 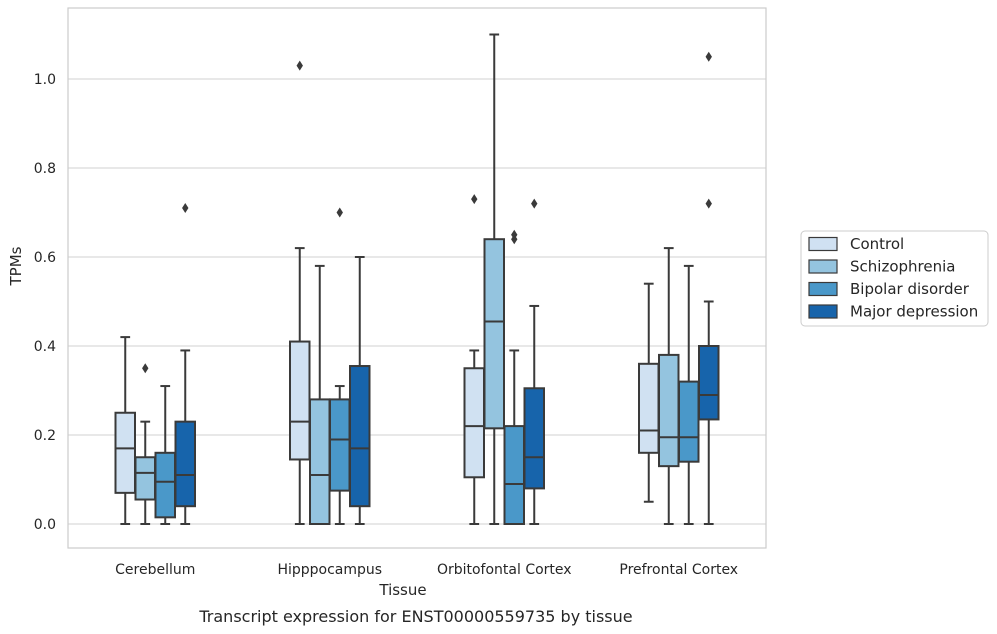 I want to click on y-tick-label: 0.4, so click(x=45, y=347).